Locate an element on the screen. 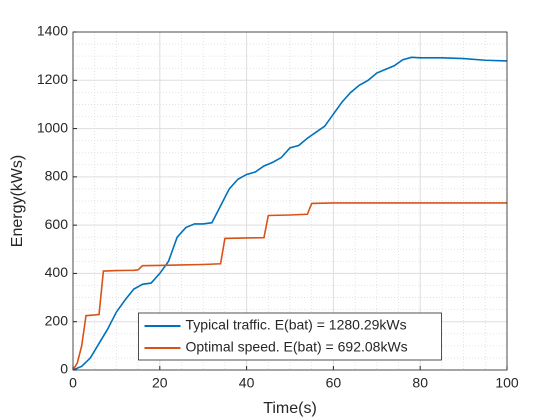 The height and width of the screenshot is (420, 560). y-tick-label: 800 is located at coordinates (57, 176).